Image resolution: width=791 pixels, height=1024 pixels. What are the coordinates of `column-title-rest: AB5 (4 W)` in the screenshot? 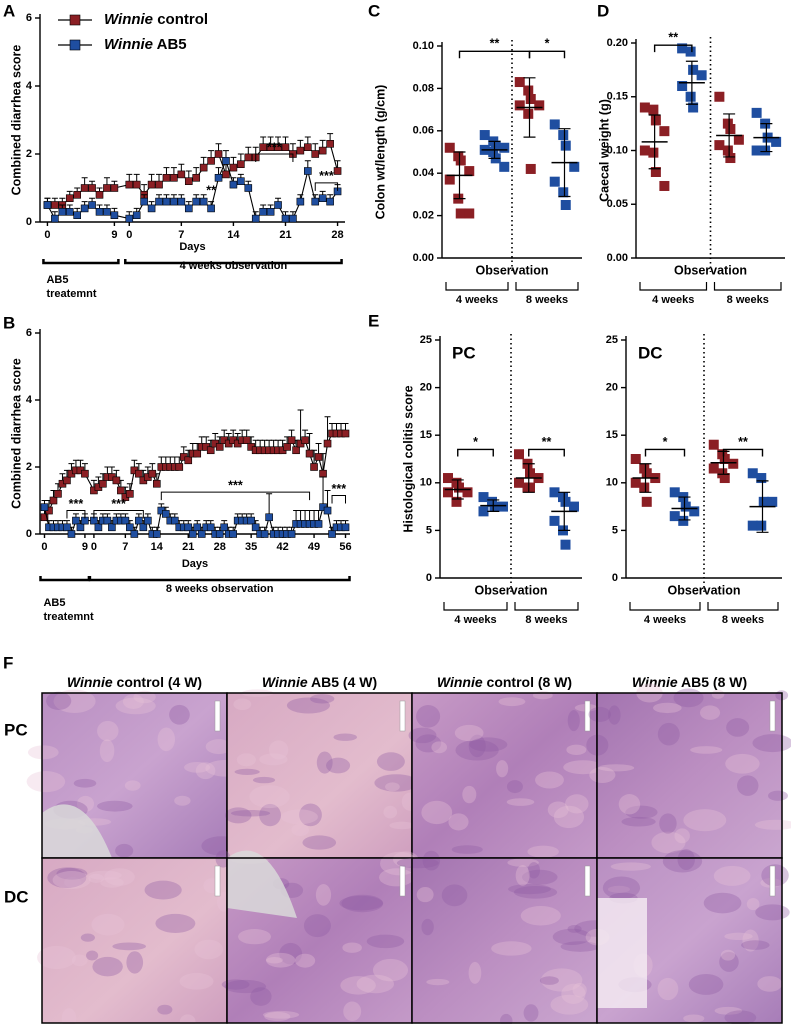 It's located at (342, 682).